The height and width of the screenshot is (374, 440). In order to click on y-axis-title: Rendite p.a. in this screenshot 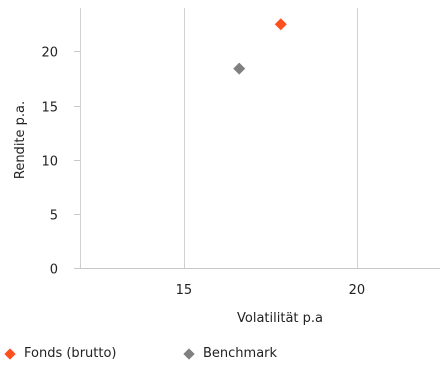, I will do `click(20, 140)`.